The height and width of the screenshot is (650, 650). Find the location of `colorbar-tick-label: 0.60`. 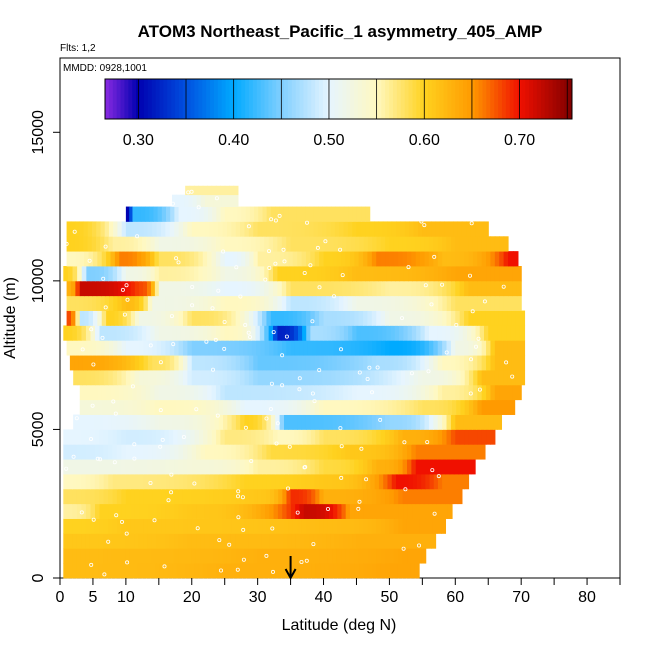

colorbar-tick-label: 0.60 is located at coordinates (424, 140).